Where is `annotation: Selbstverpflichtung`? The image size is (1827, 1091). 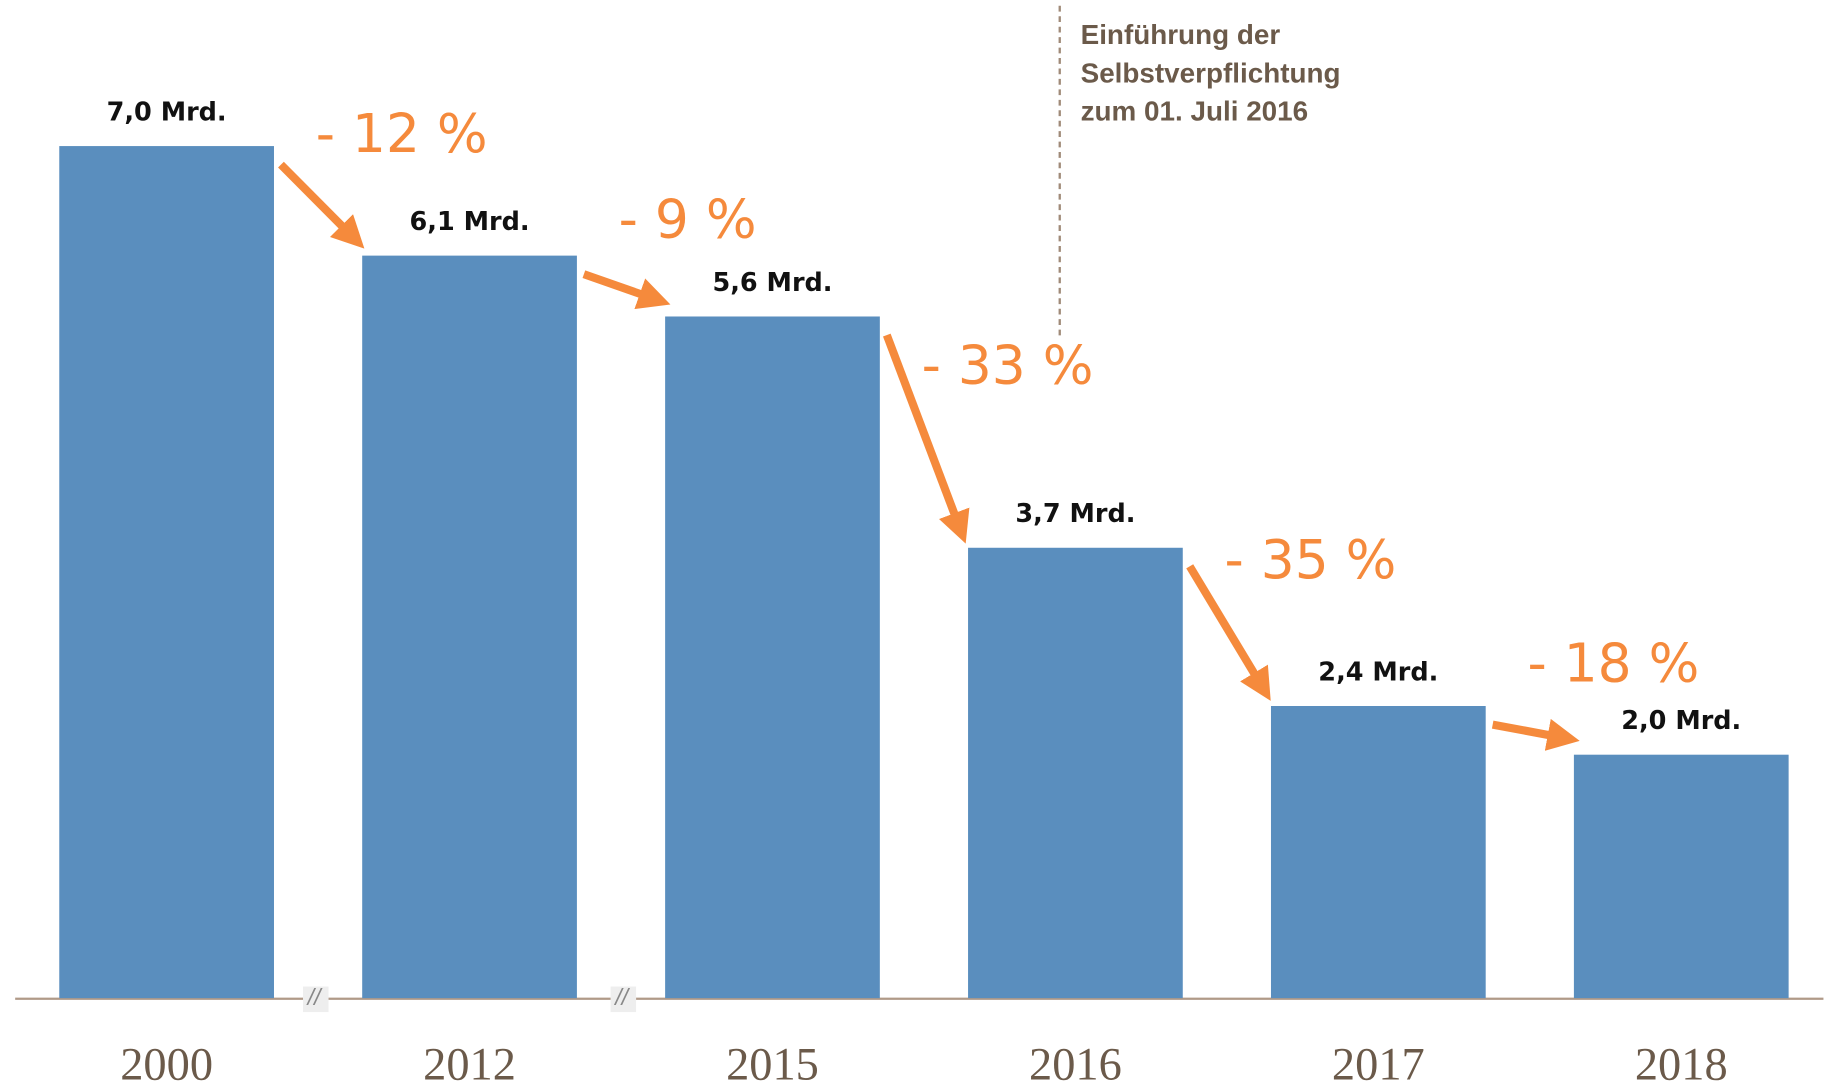 annotation: Selbstverpflichtung is located at coordinates (1211, 72).